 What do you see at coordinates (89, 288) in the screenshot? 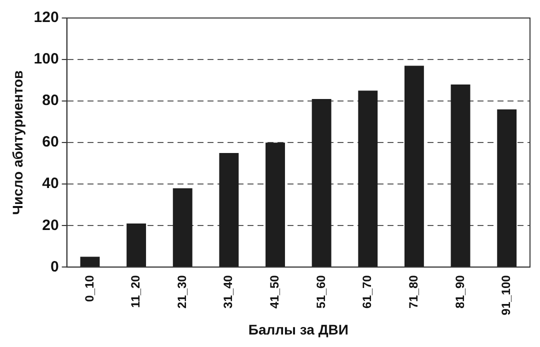
I see `x-tick-label: 0_10` at bounding box center [89, 288].